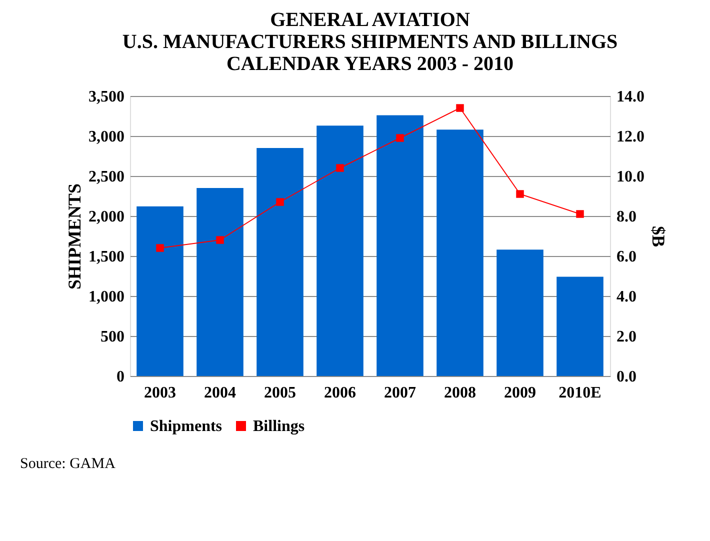 The height and width of the screenshot is (541, 710). What do you see at coordinates (626, 377) in the screenshot?
I see `y2-tick-label: 0.0` at bounding box center [626, 377].